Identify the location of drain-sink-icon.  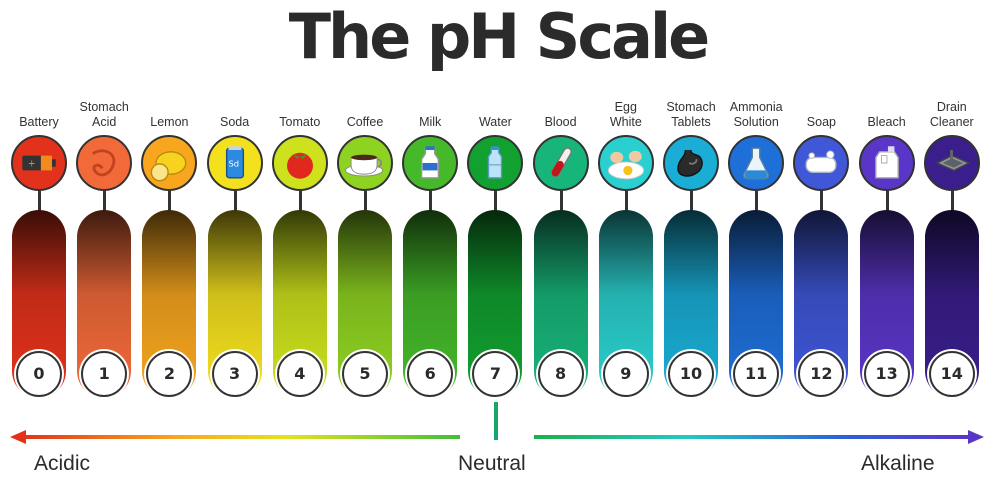
(953, 161).